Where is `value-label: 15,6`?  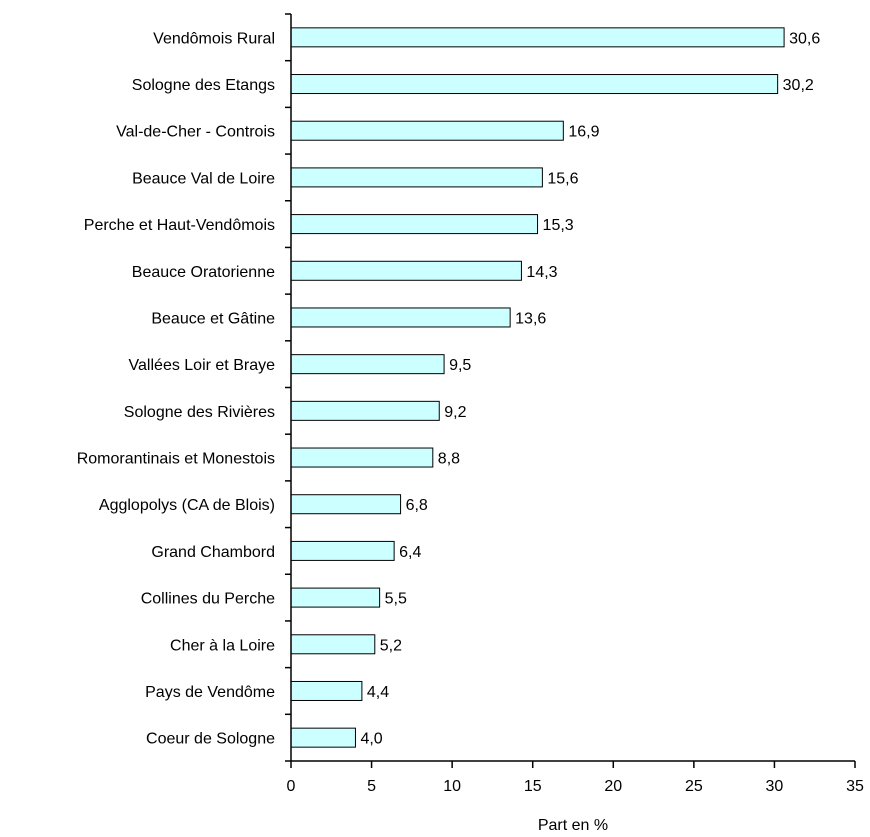 value-label: 15,6 is located at coordinates (562, 178).